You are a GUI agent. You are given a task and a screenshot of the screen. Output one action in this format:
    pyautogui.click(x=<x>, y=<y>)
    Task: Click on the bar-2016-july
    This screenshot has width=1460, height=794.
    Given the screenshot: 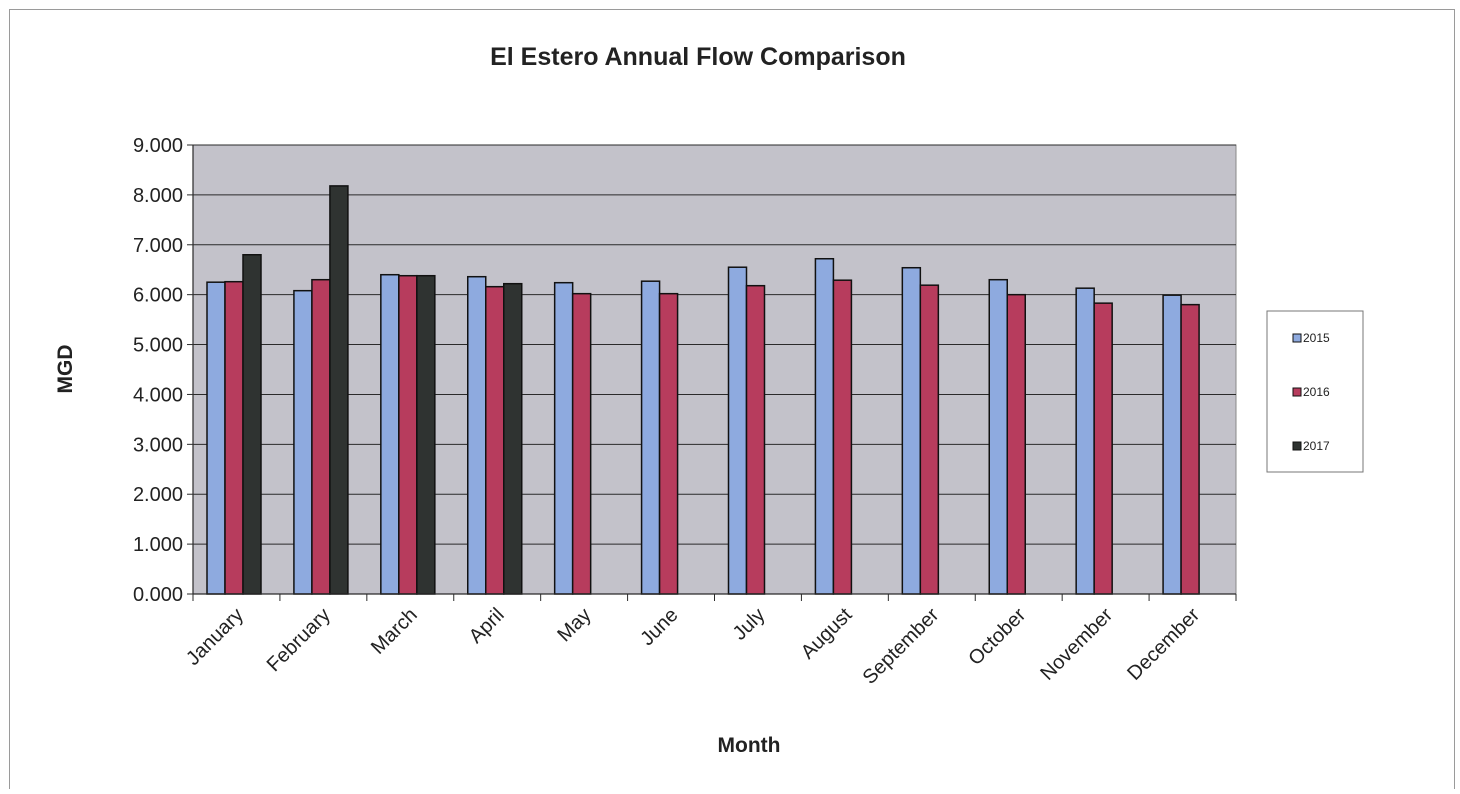 What is the action you would take?
    pyautogui.click(x=755, y=439)
    